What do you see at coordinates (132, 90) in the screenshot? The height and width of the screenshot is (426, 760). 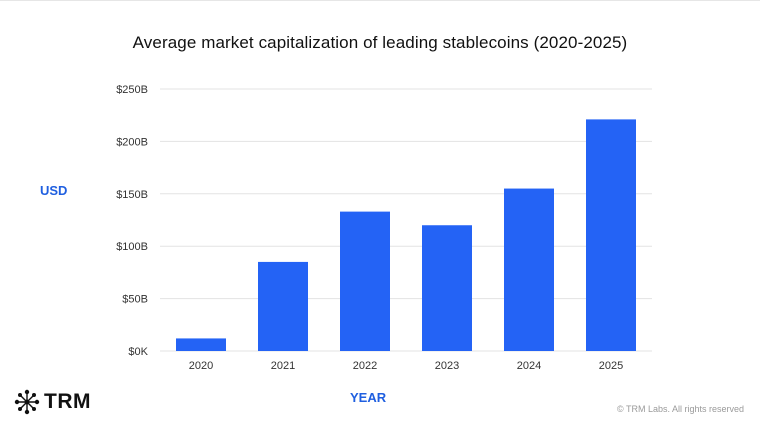 I see `y-tick-label: $250B` at bounding box center [132, 90].